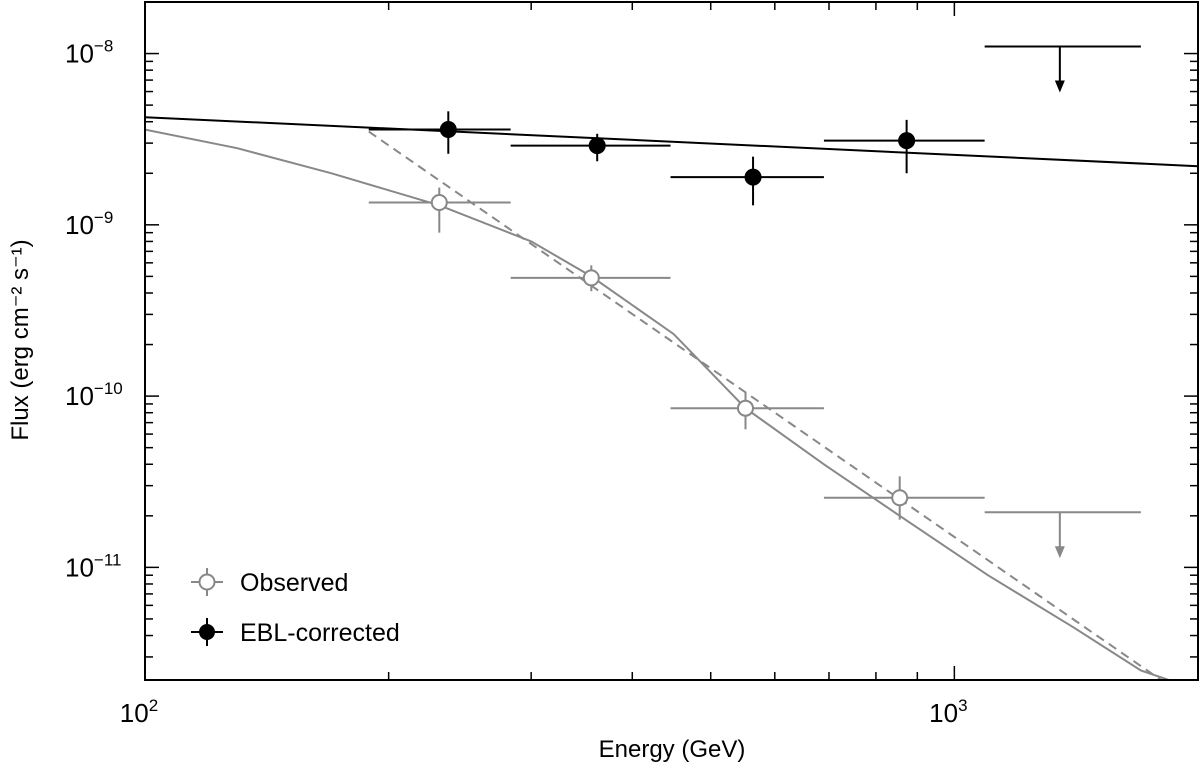  Describe the element at coordinates (948, 712) in the screenshot. I see `x-tick-label: 10³` at that location.